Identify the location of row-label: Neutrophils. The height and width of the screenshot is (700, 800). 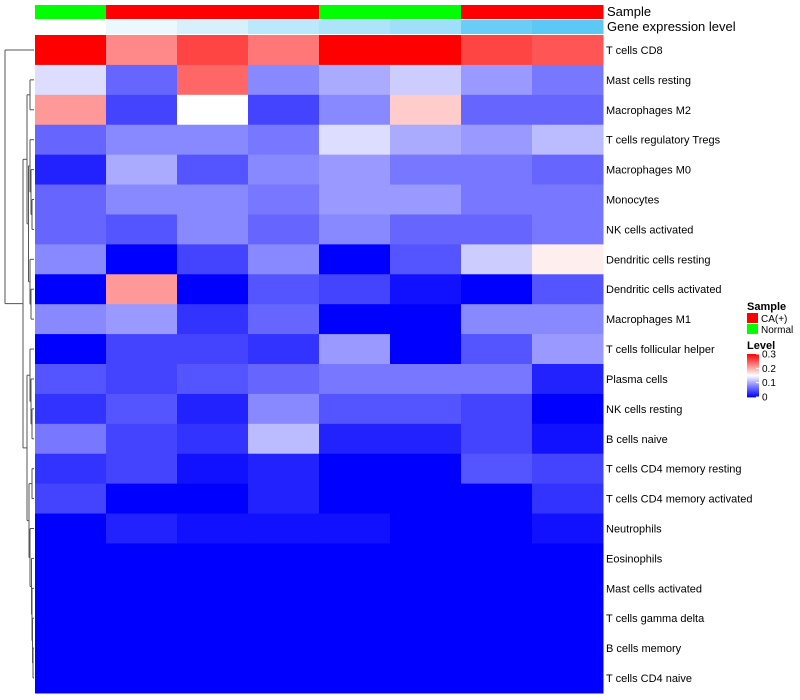
(634, 530).